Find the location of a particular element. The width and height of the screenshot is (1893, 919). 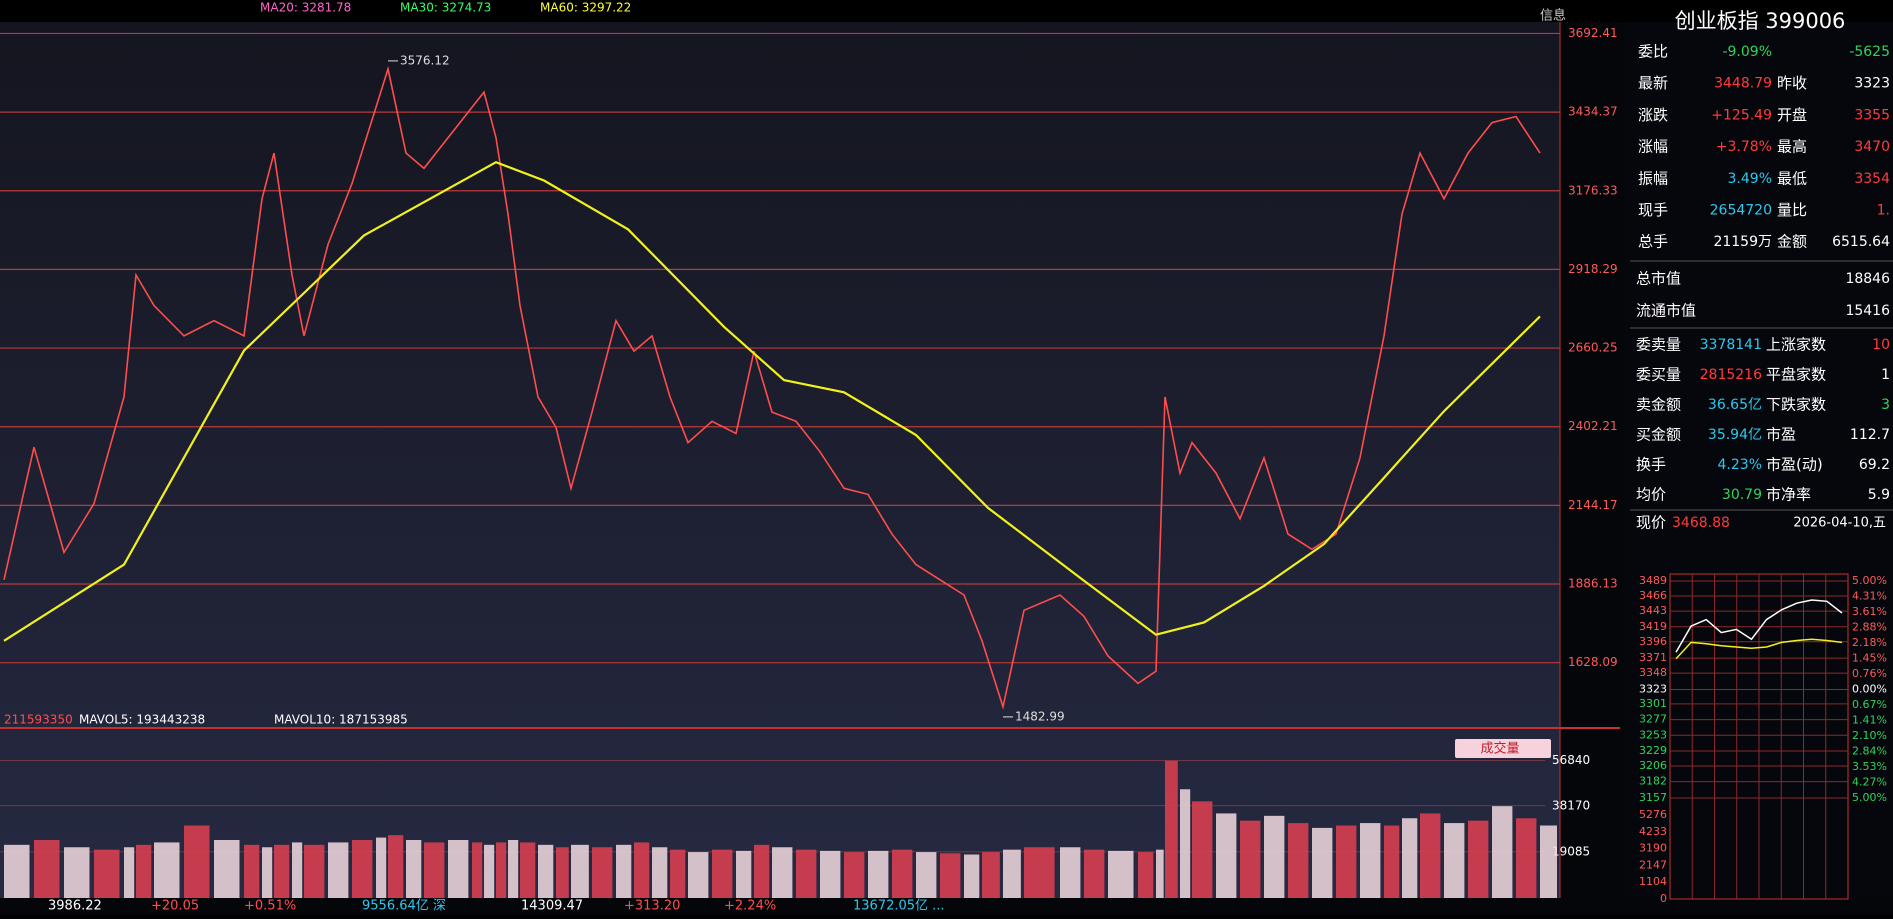

intraday-pct-tick: 1.41% is located at coordinates (1869, 720).